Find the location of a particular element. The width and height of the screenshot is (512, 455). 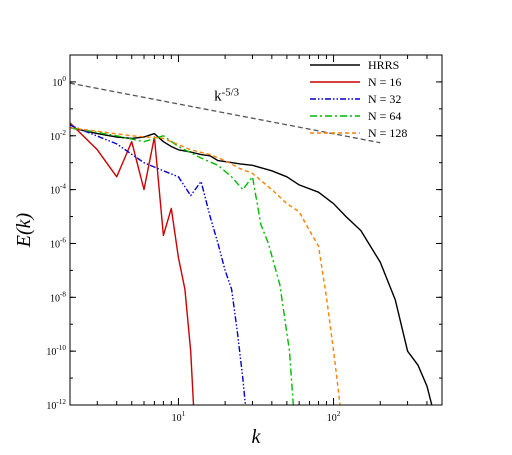

x-tick-label: 10² is located at coordinates (334, 417).